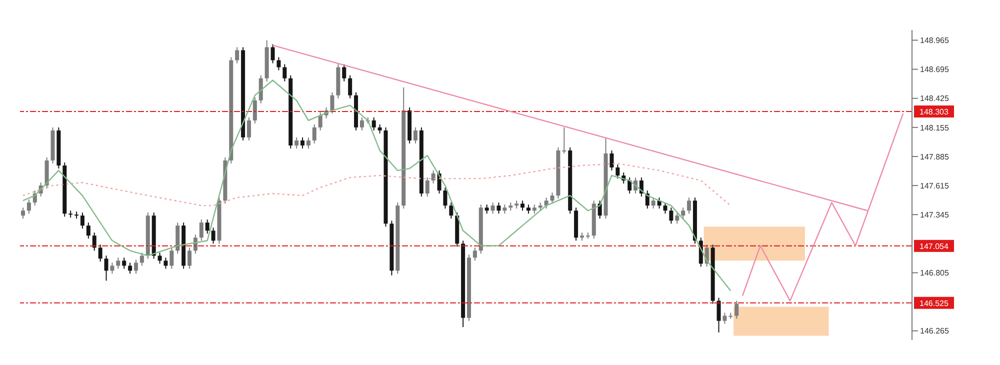 The height and width of the screenshot is (365, 1000). Describe the element at coordinates (935, 69) in the screenshot. I see `y-tick-label: 148.695` at that location.